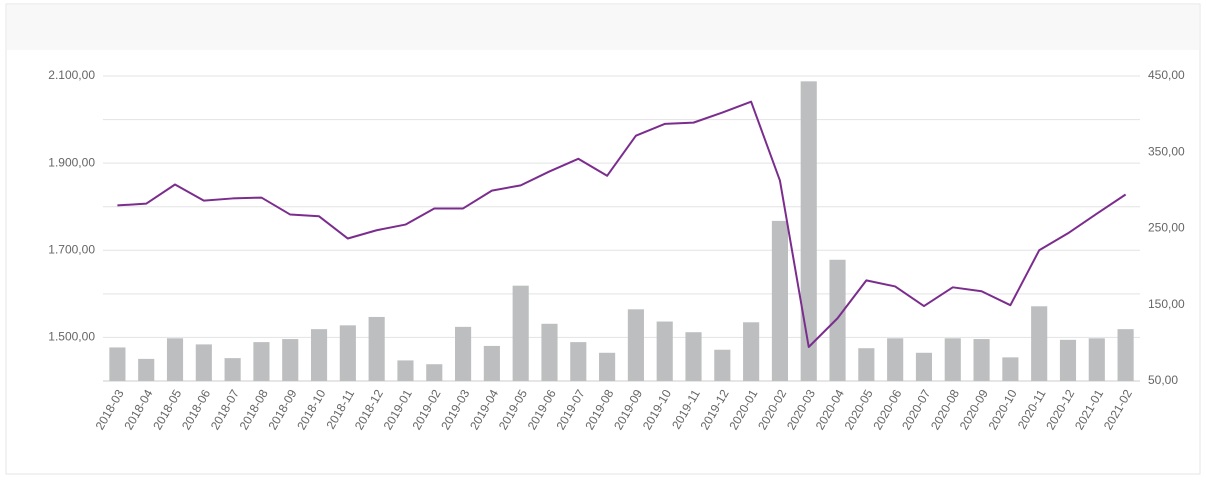 The width and height of the screenshot is (1206, 480). Describe the element at coordinates (1166, 151) in the screenshot. I see `y2-tick-label: 350,00` at that location.